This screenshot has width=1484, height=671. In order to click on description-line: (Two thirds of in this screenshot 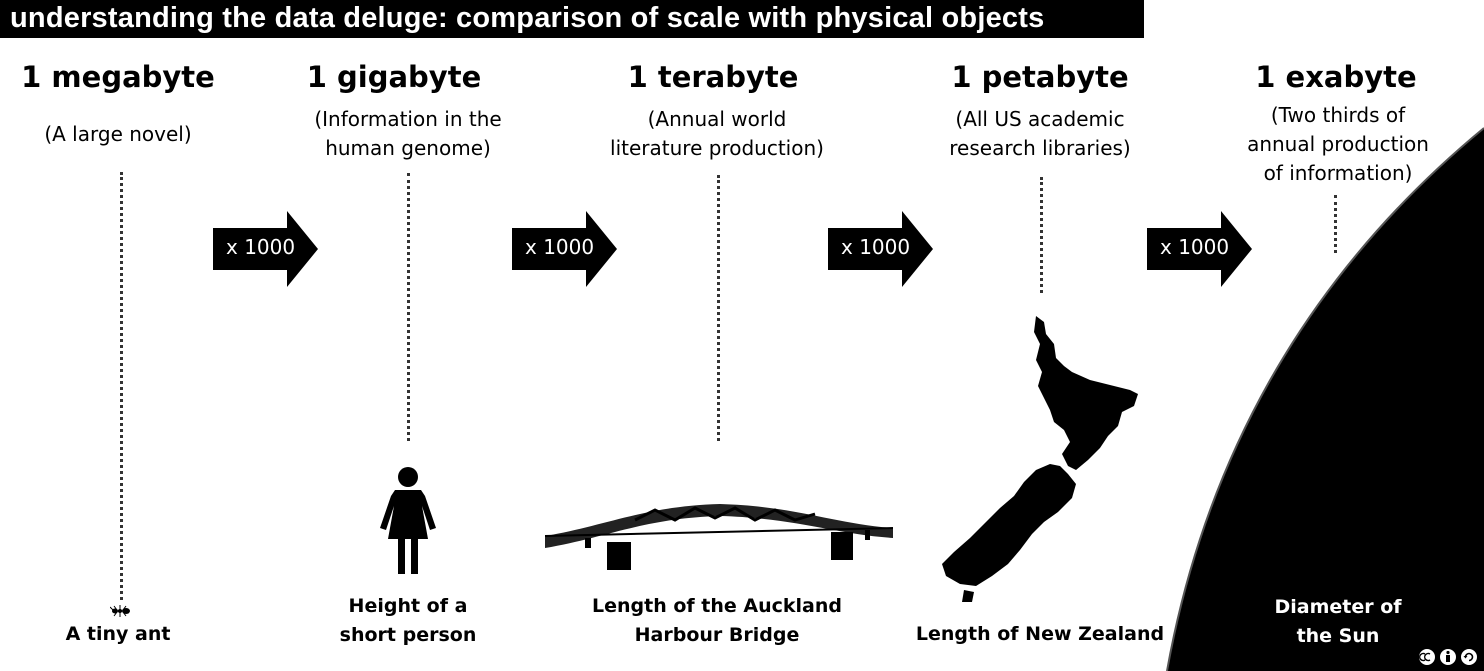, I will do `click(1338, 115)`.